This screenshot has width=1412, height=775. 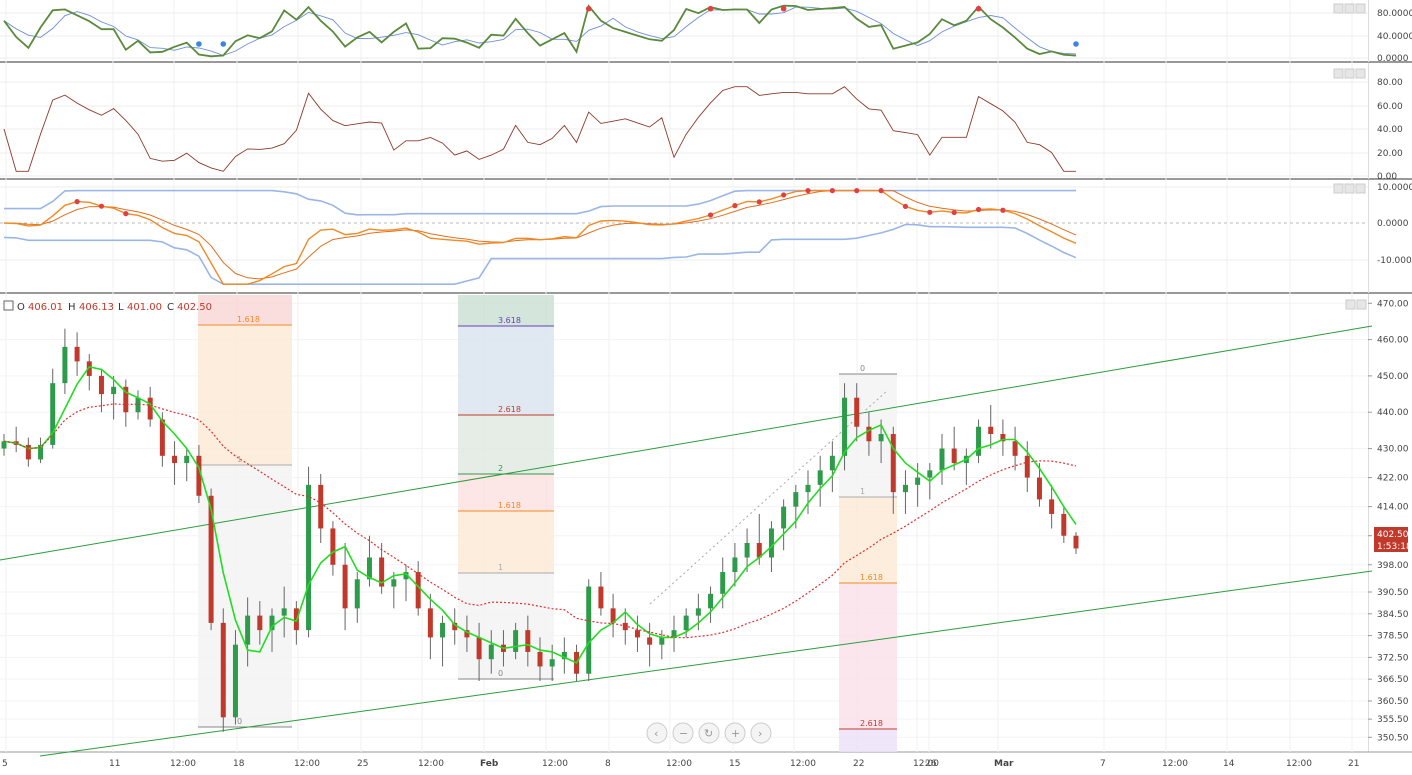 I want to click on legend-settings-icon, so click(x=8, y=305).